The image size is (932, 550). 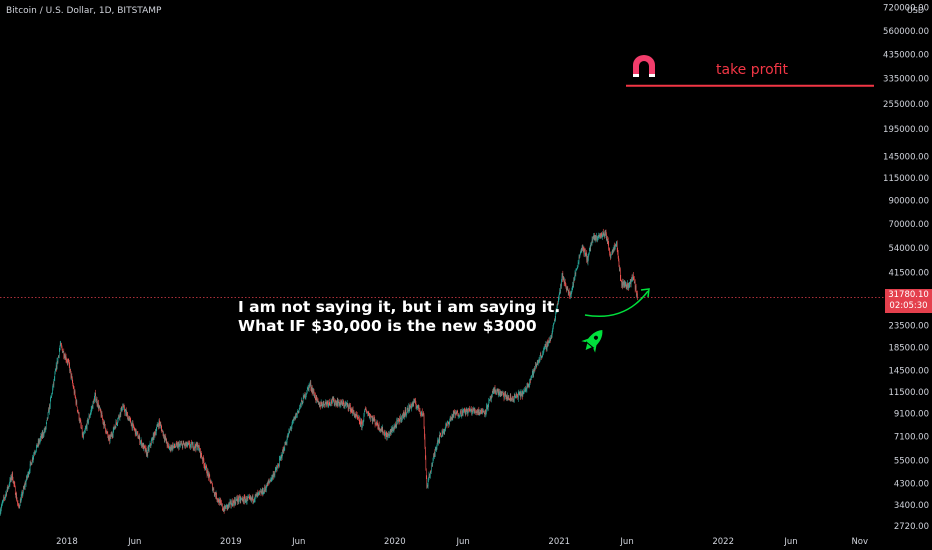 I want to click on time-axis: 2018 Jun 2019 Jun 2020 Jun 2021 Jun 2022 Jun Nov, so click(x=462, y=542).